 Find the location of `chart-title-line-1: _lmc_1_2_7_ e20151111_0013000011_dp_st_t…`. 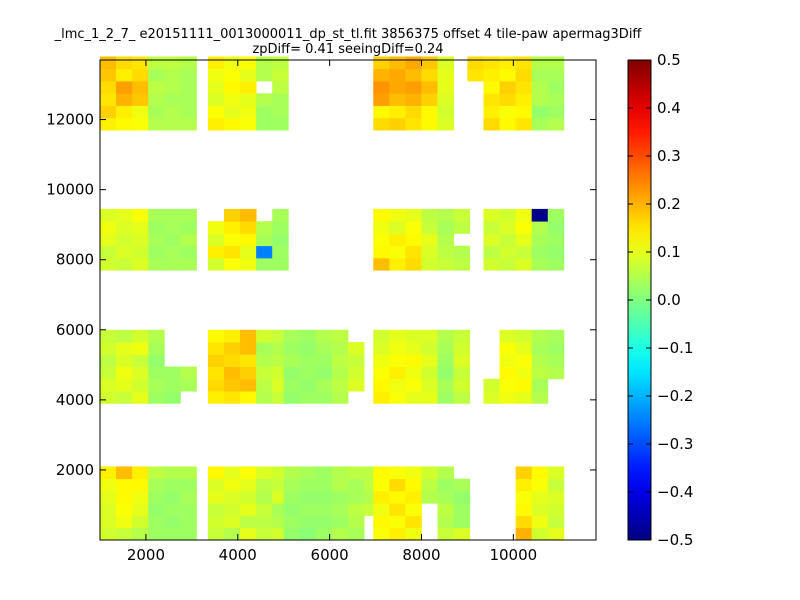

chart-title-line-1: _lmc_1_2_7_ e20151111_0013000011_dp_st_t… is located at coordinates (348, 34).